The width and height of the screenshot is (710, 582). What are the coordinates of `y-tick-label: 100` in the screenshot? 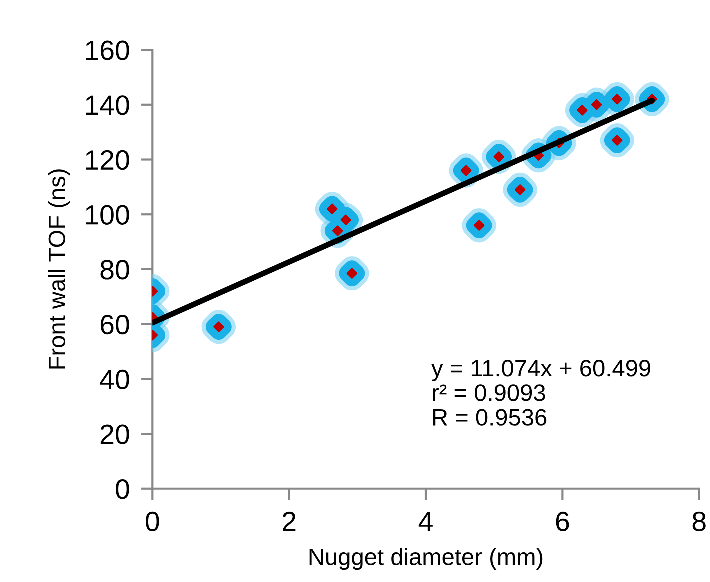 It's located at (108, 215).